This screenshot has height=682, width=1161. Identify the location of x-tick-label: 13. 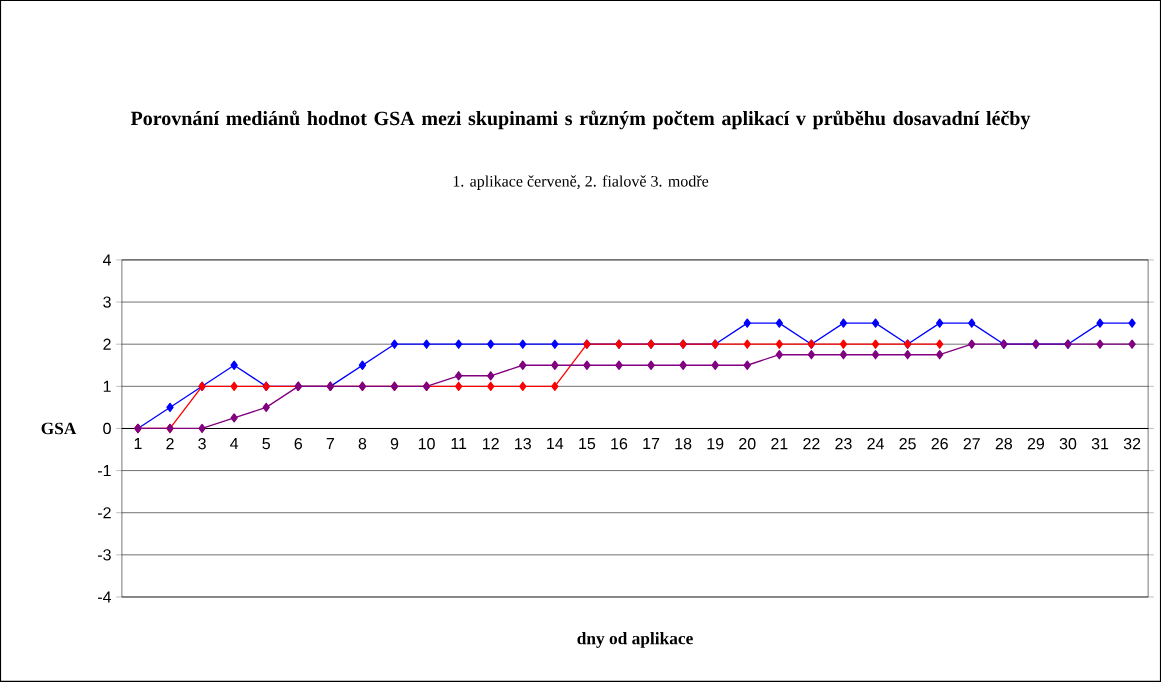
(523, 444).